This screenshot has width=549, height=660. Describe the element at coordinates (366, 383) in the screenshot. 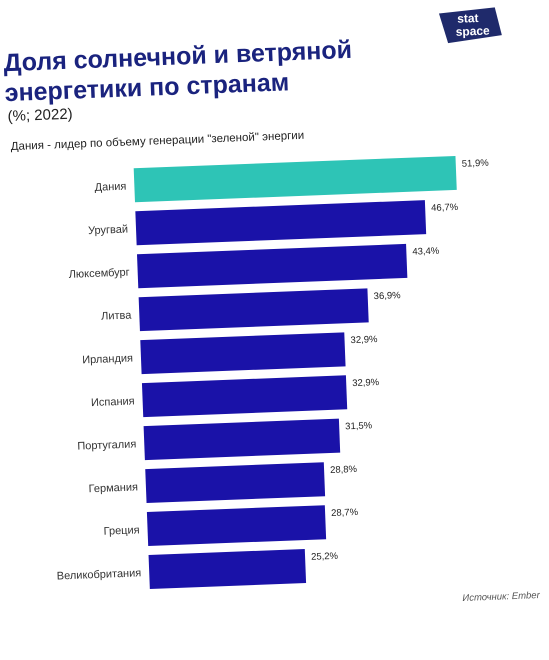

I see `value-label-5: 32,9%` at that location.